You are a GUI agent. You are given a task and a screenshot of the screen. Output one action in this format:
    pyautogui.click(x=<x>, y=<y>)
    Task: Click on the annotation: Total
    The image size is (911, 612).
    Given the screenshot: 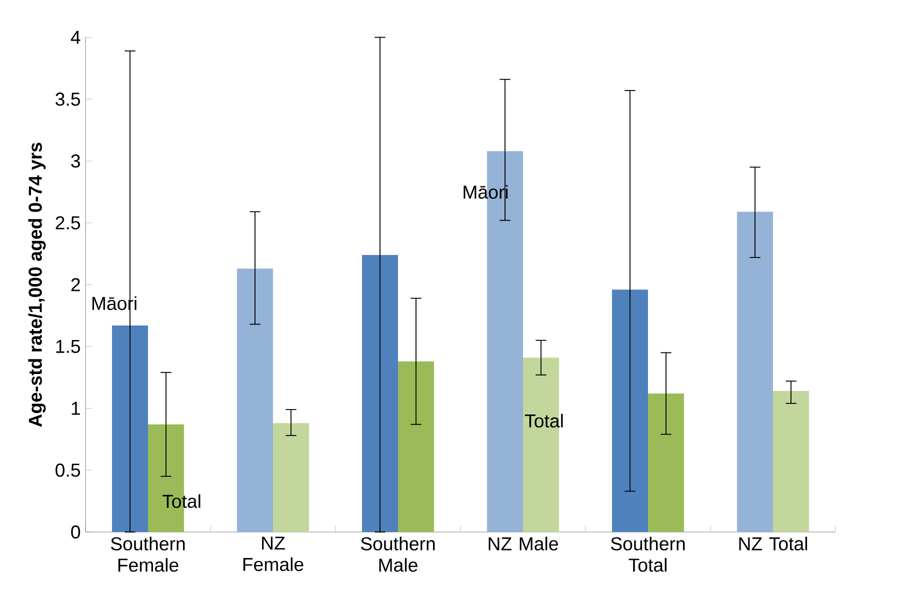 What is the action you would take?
    pyautogui.click(x=543, y=421)
    